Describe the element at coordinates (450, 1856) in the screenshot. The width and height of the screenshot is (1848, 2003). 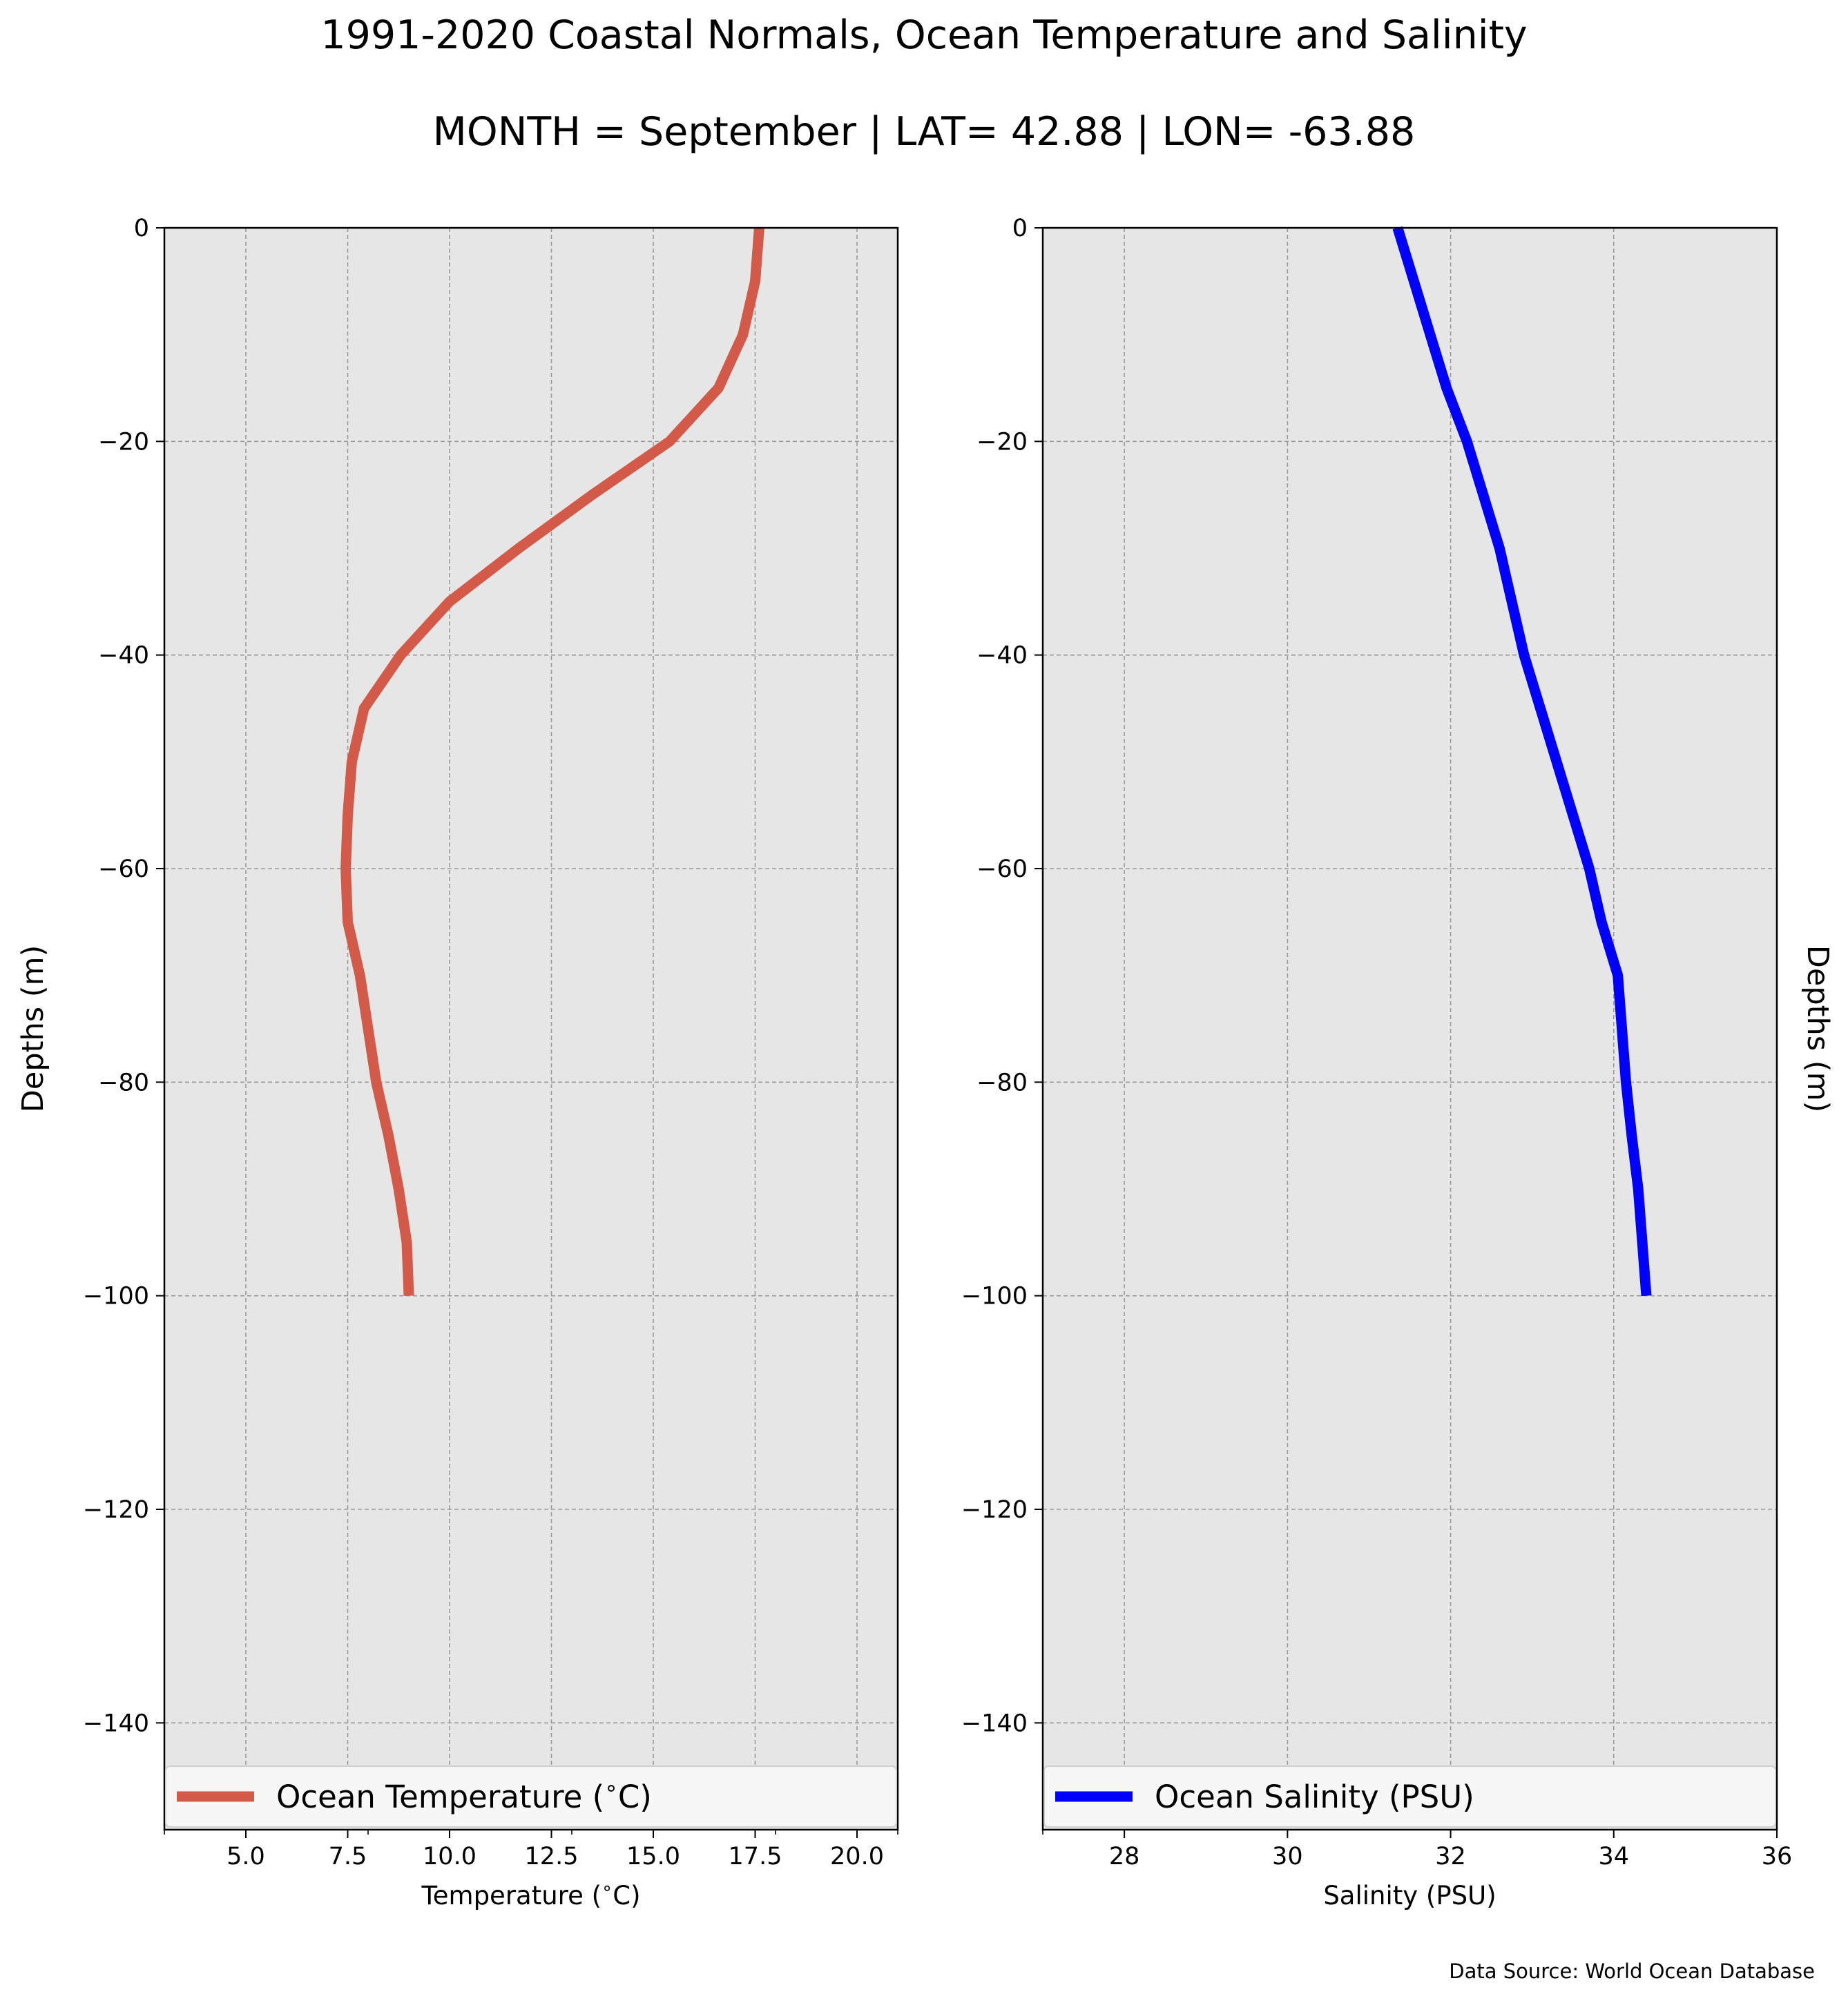
I see `x-tick-label: 10.0` at that location.